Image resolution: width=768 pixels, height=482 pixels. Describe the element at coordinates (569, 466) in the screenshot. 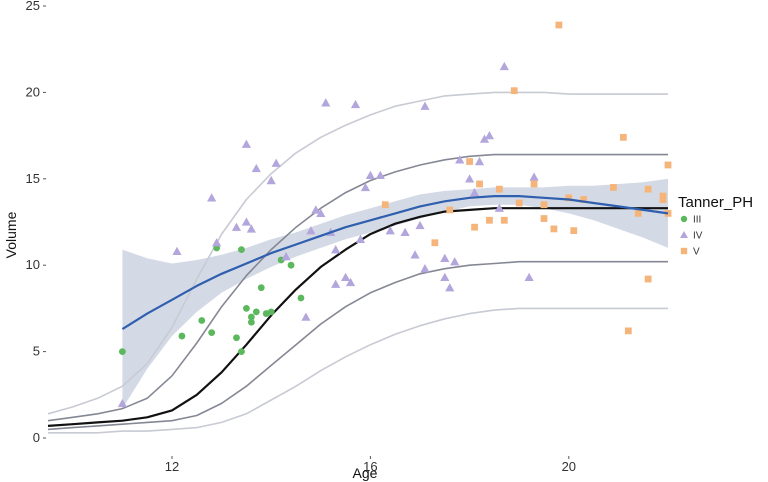

I see `x-tick-label: 20` at that location.